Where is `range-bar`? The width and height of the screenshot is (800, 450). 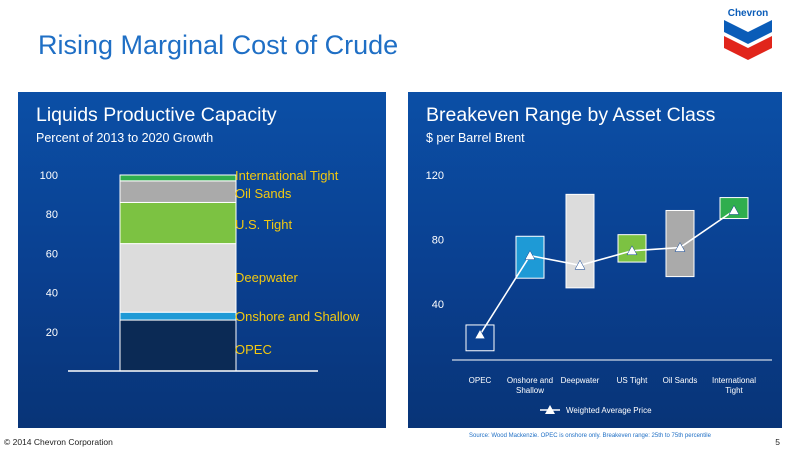
range-bar is located at coordinates (580, 241).